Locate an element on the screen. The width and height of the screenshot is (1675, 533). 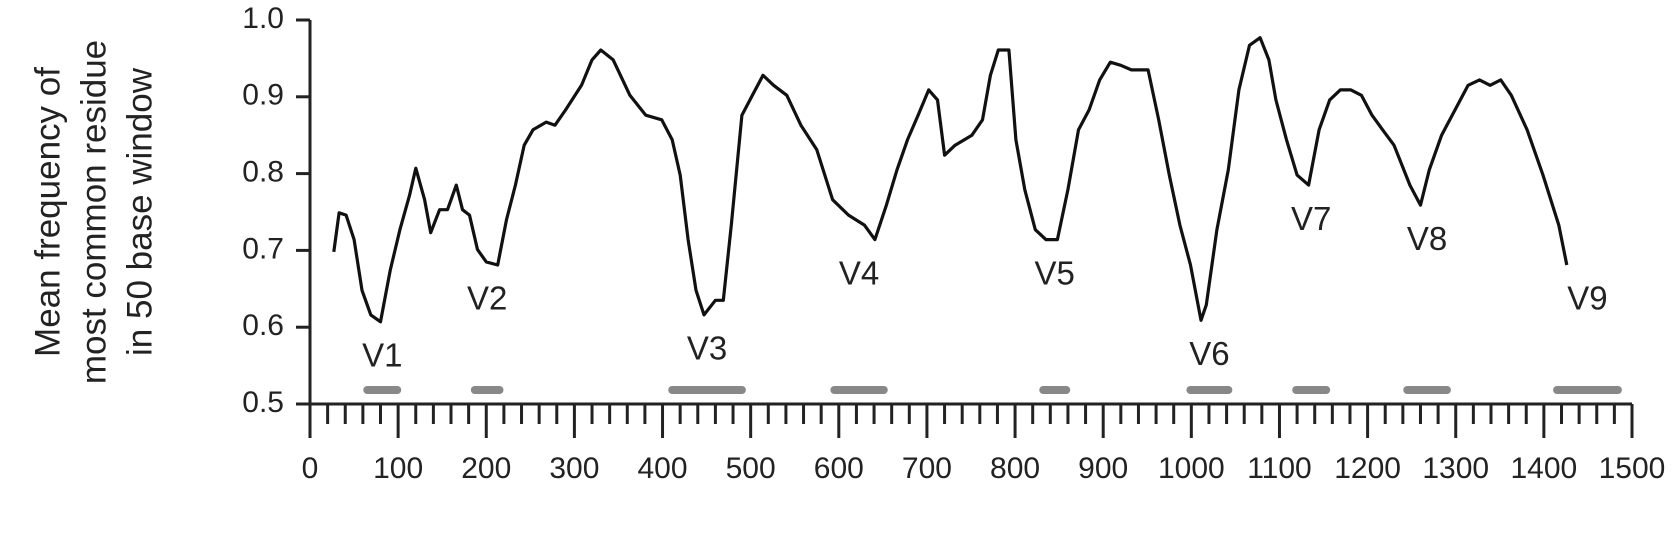
region-label: V4 is located at coordinates (859, 272).